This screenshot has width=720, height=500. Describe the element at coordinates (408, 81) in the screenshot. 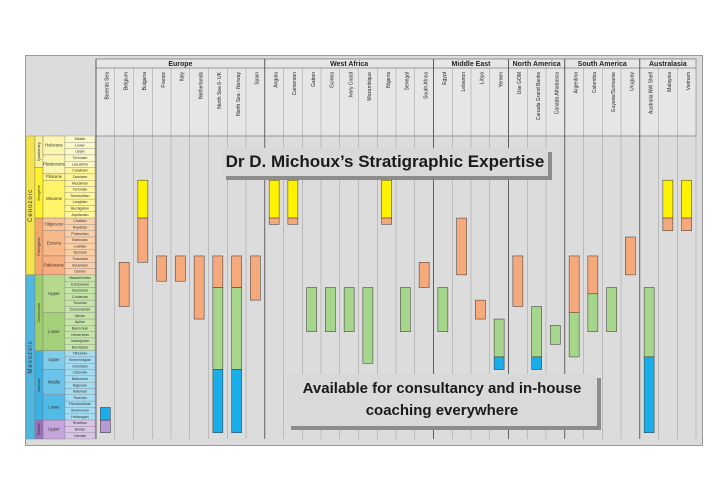

I see `country-label: Senegal` at that location.